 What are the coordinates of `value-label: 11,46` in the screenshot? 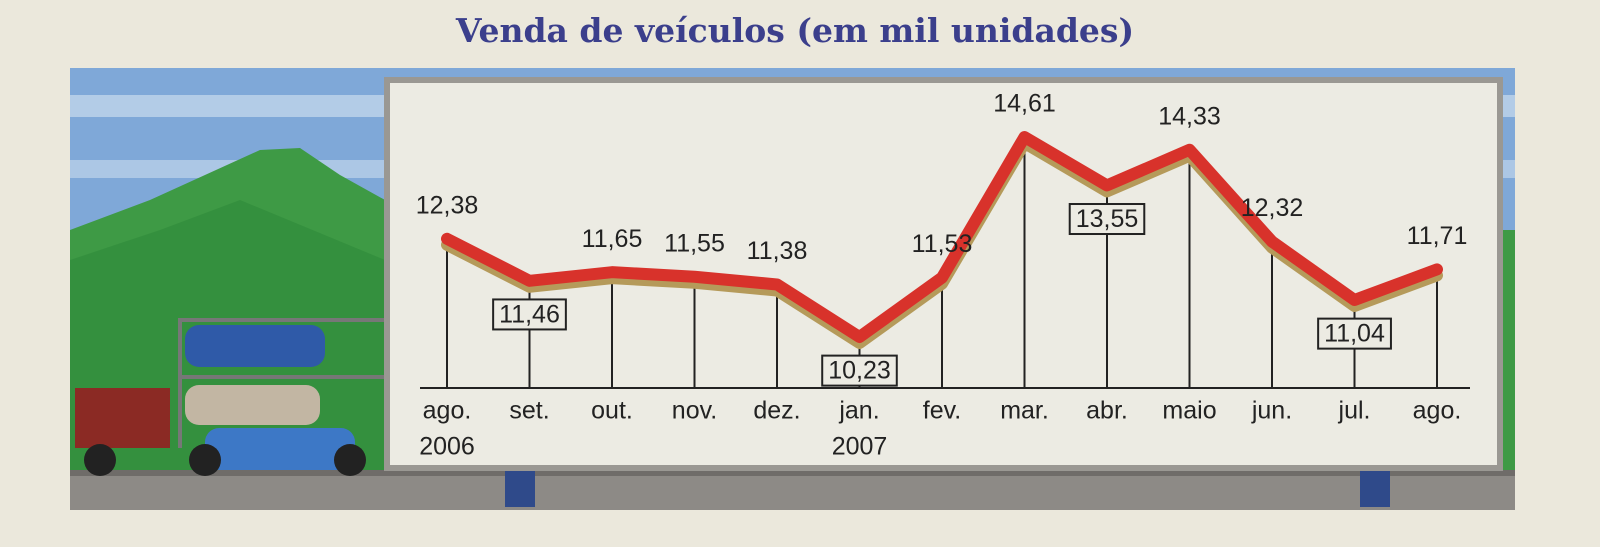 It's located at (529, 314).